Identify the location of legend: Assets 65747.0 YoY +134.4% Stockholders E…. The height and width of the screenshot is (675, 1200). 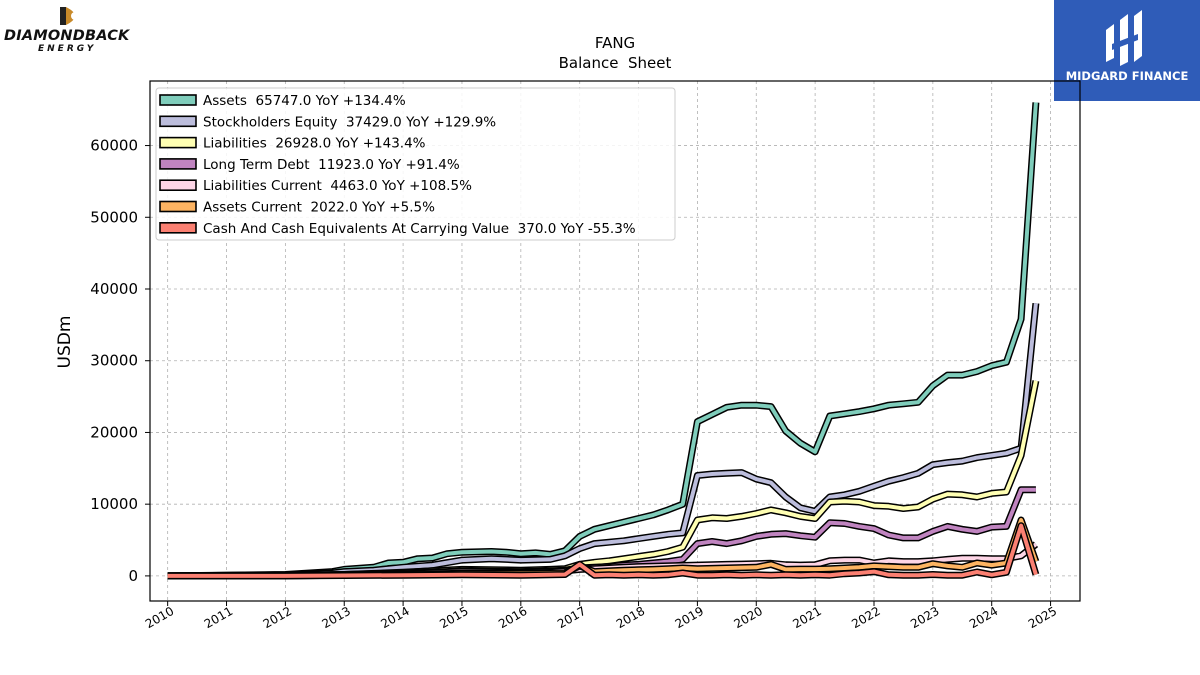
(415, 164).